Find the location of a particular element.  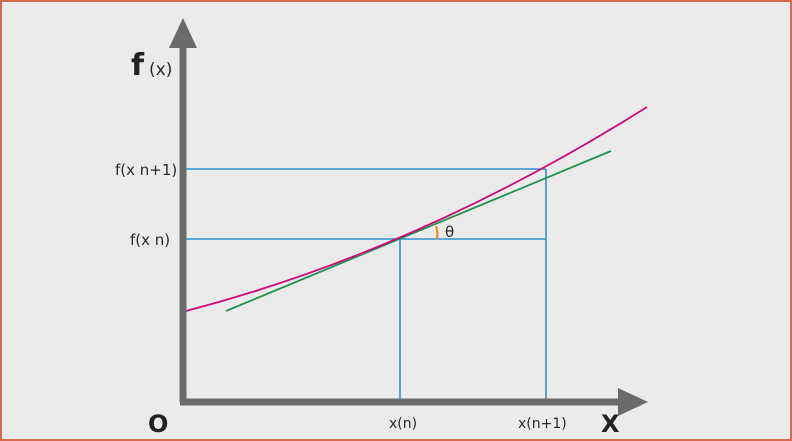

origin-label: O is located at coordinates (158, 424).